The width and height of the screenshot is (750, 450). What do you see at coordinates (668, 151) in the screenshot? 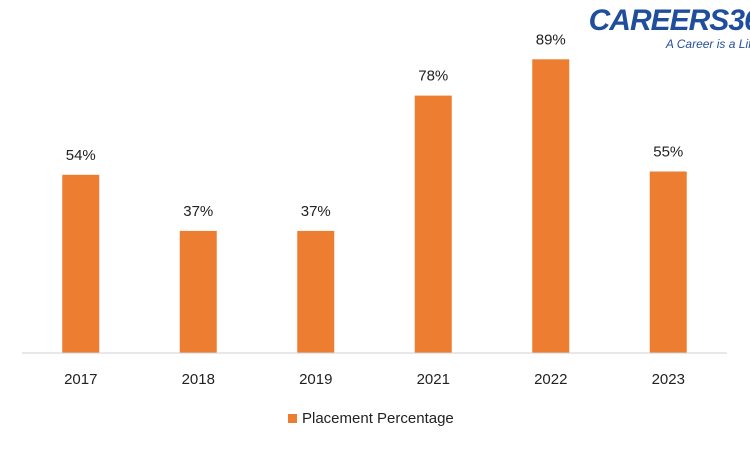
I see `value-label: 55%` at bounding box center [668, 151].